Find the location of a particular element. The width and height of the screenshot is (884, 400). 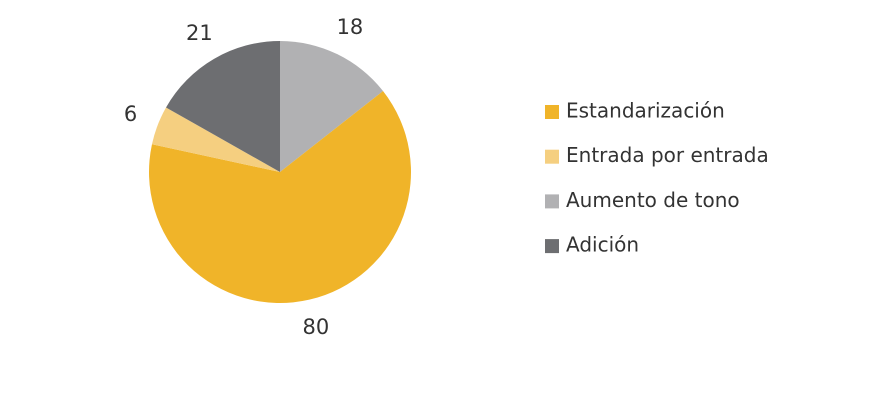

value-label: 18 is located at coordinates (350, 27).